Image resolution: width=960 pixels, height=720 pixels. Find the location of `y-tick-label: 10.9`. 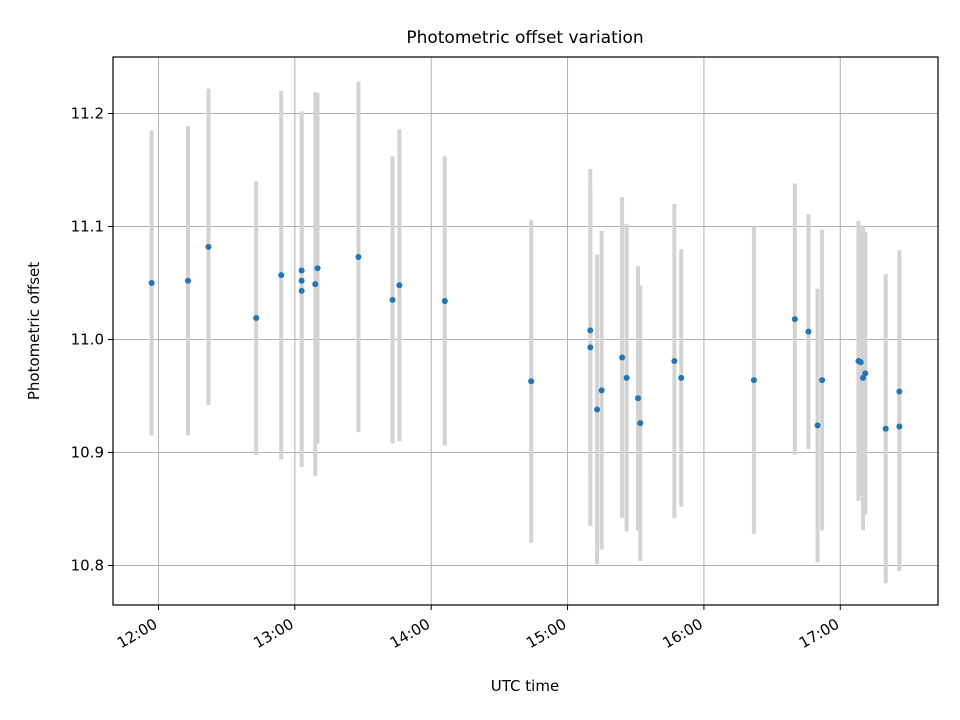

y-tick-label: 10.9 is located at coordinates (87, 452).